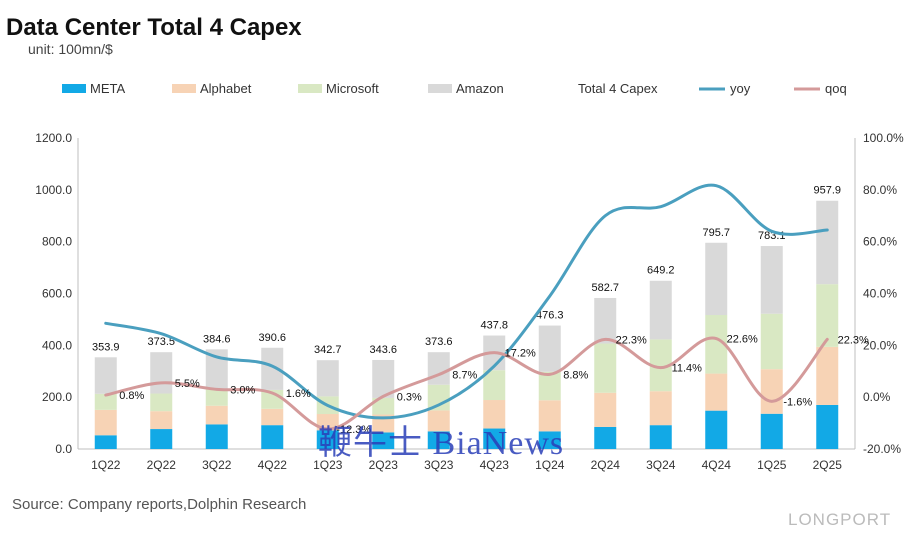  I want to click on qoq-line, so click(466, 383).